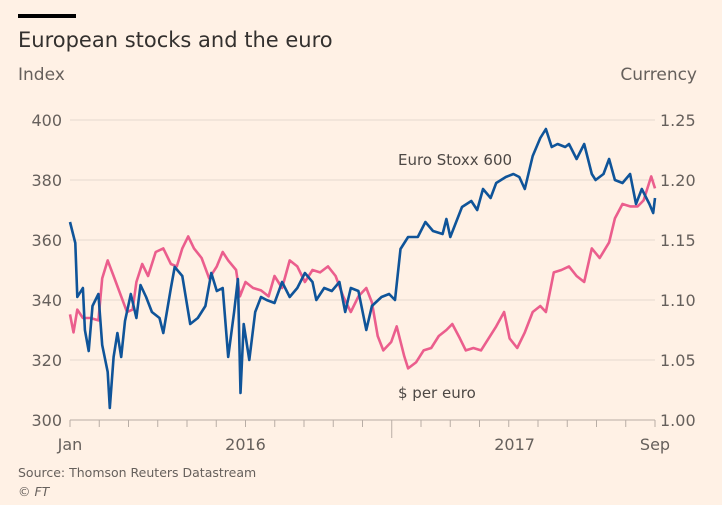 This screenshot has height=505, width=722. Describe the element at coordinates (46, 420) in the screenshot. I see `left-tick-label: 300` at that location.